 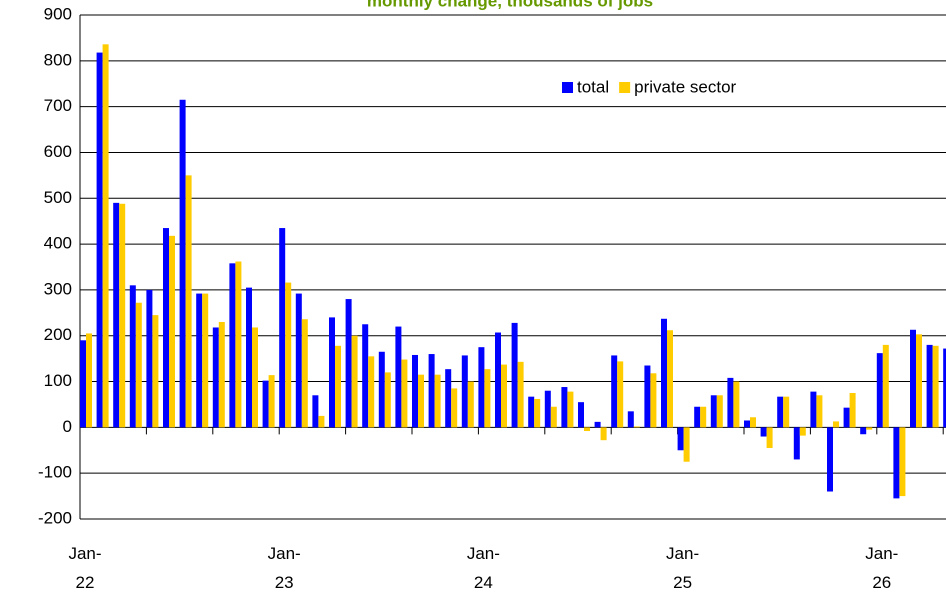 I want to click on x-tick-label: Jan- 23, so click(x=284, y=568).